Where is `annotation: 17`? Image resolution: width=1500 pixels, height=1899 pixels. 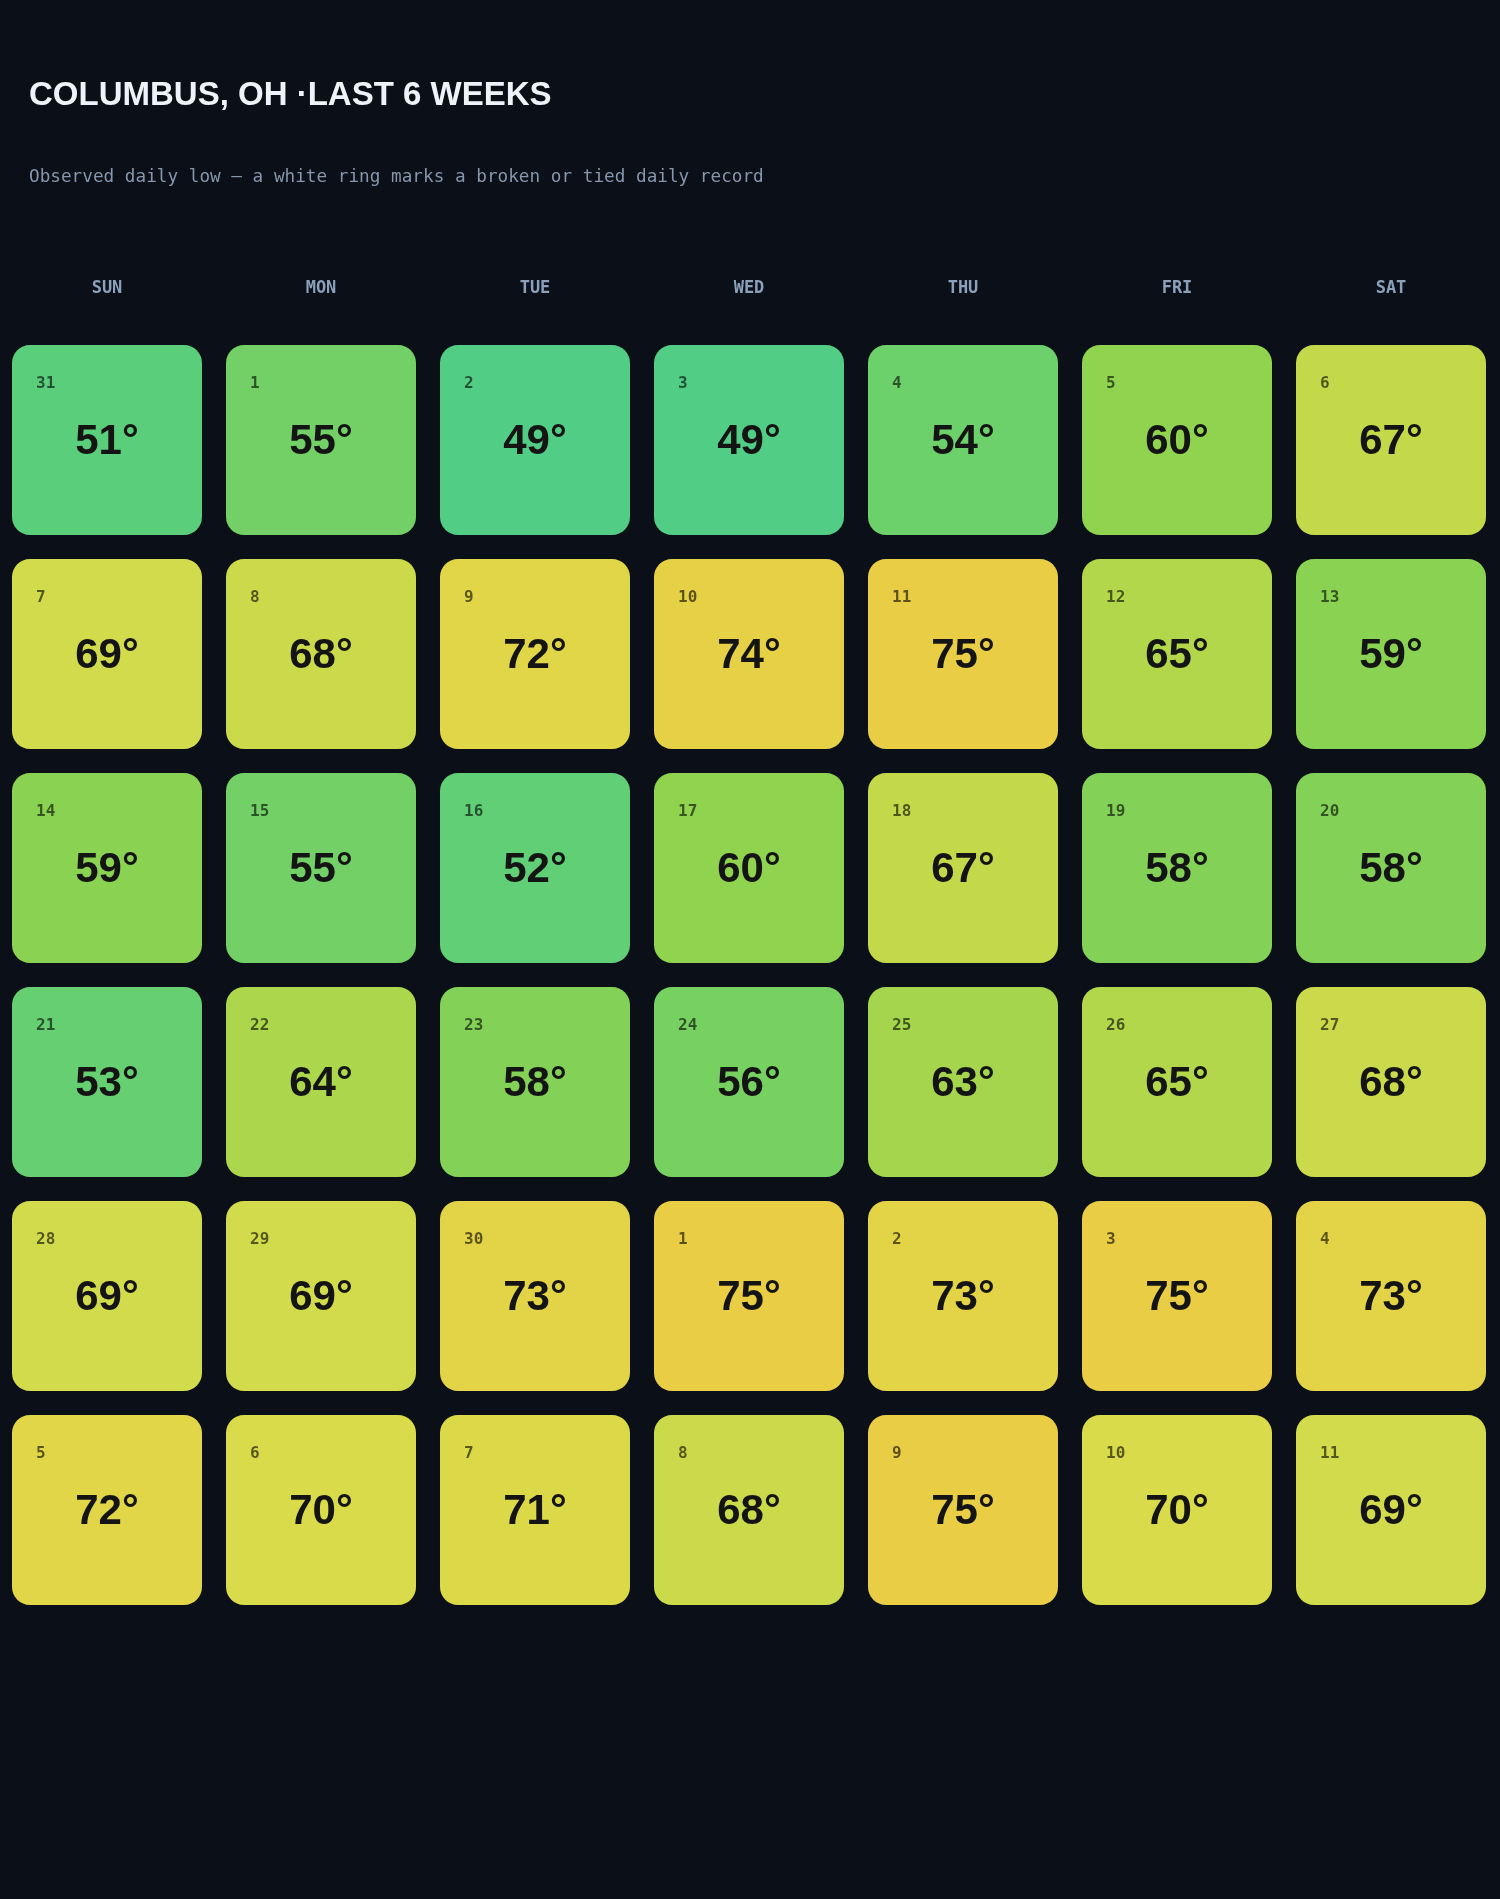
annotation: 17 is located at coordinates (688, 810).